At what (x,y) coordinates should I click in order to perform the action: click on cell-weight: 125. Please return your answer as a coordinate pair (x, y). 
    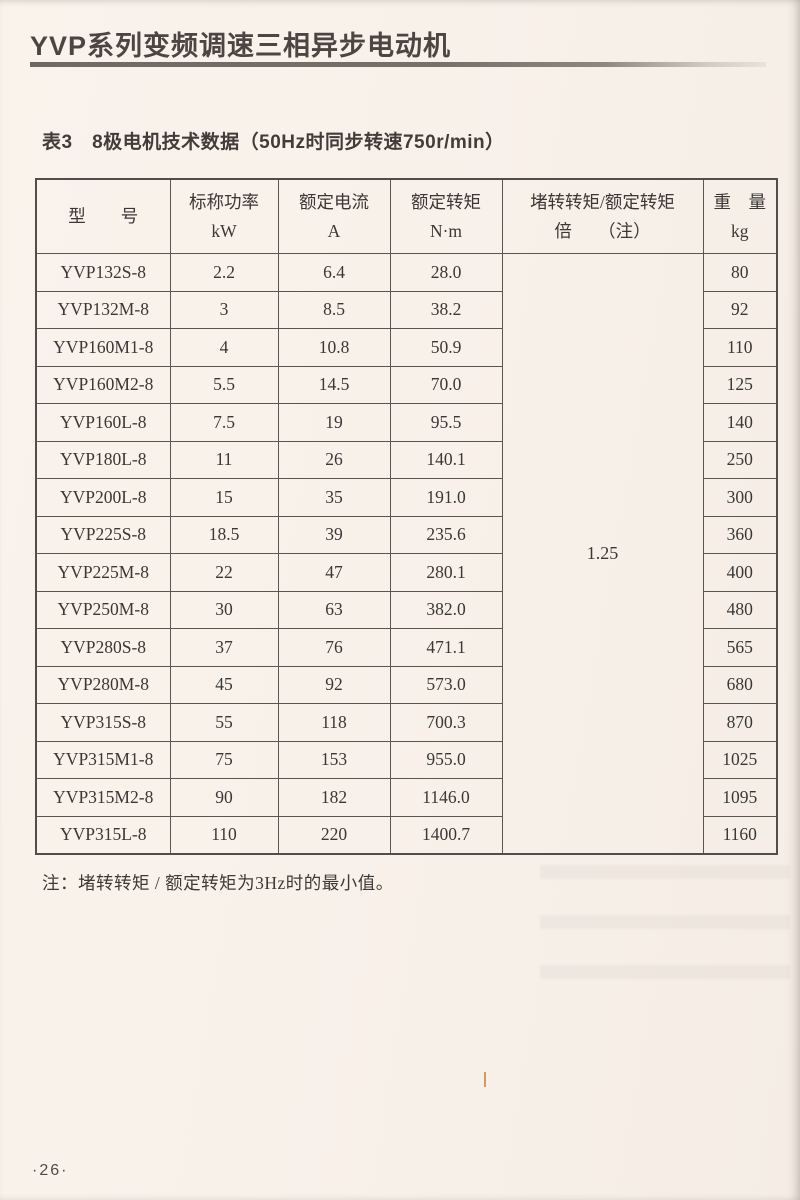
    Looking at the image, I should click on (740, 384).